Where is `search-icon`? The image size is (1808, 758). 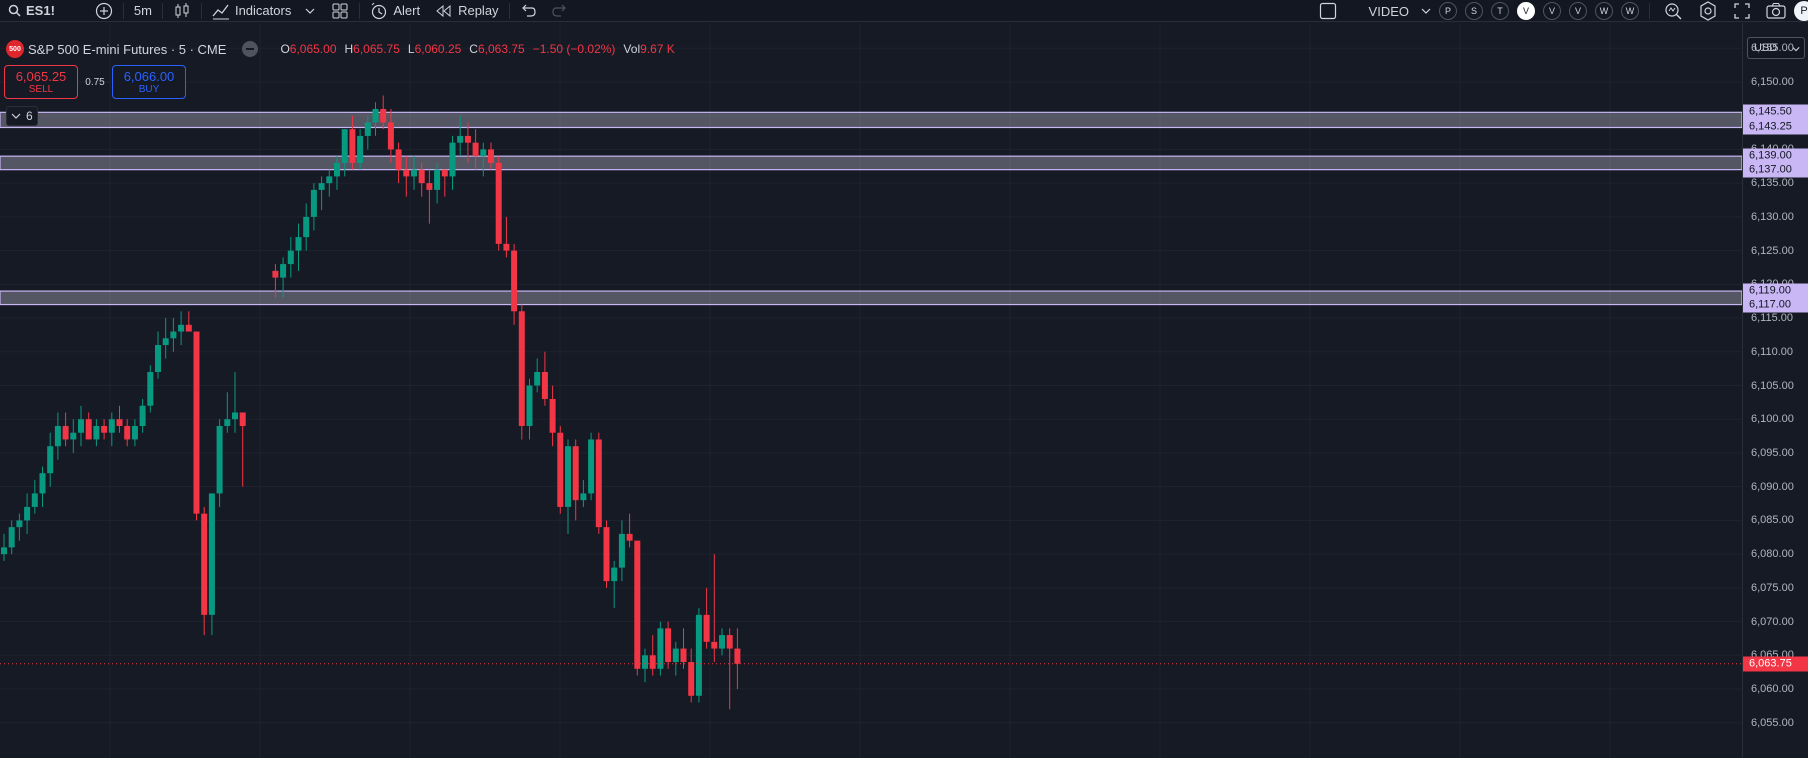
search-icon is located at coordinates (14, 10).